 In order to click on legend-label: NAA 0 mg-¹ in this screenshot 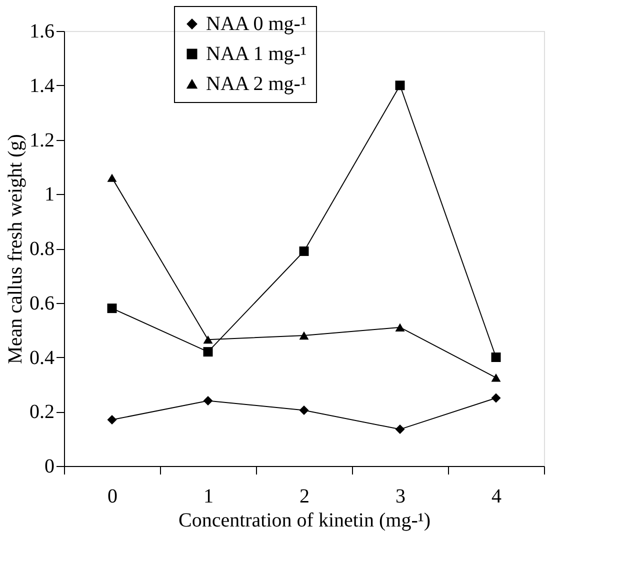, I will do `click(256, 24)`.